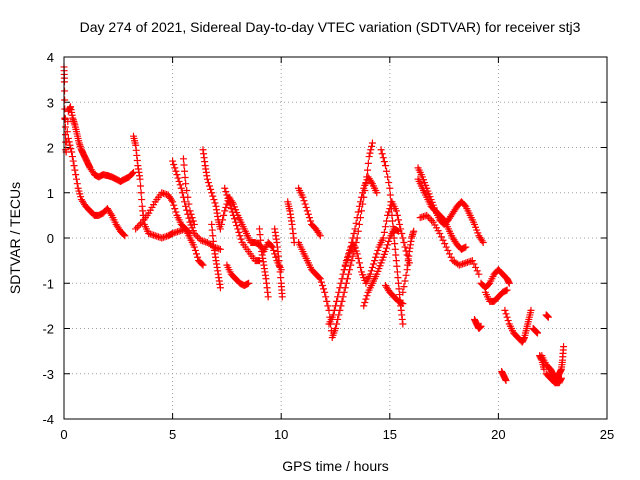 The image size is (640, 480). I want to click on series-R, so click(376, 242).